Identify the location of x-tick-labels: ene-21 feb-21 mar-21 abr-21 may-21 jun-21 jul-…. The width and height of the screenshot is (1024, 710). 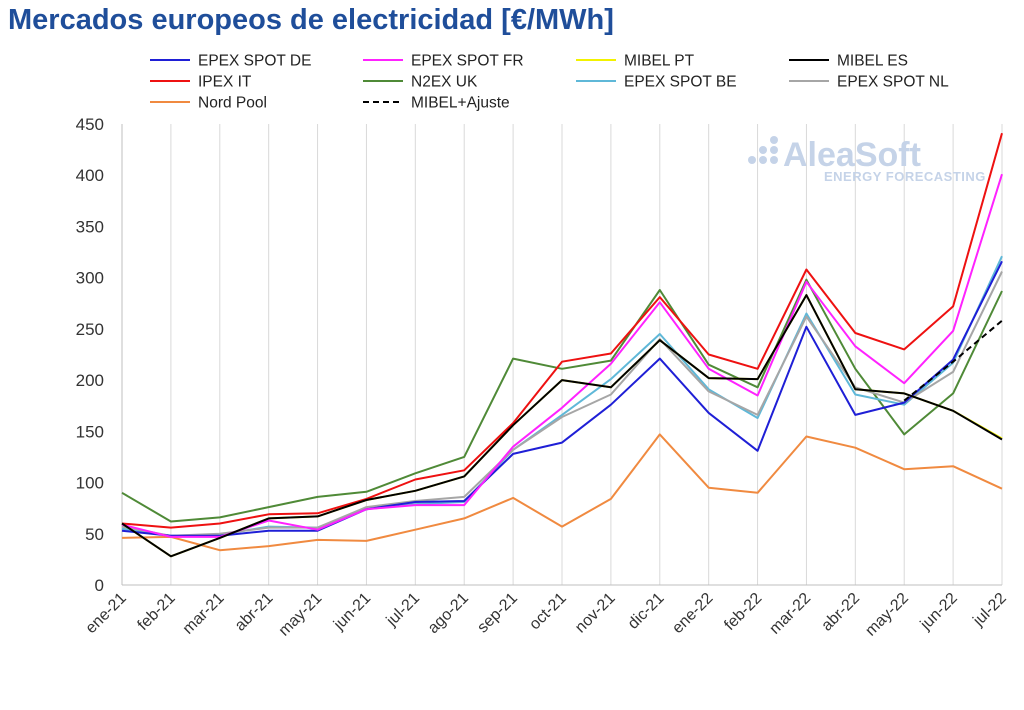
(546, 615).